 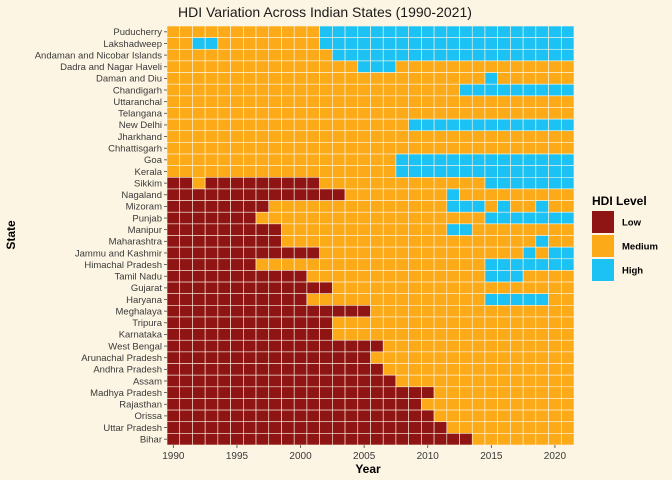 What do you see at coordinates (147, 381) in the screenshot?
I see `y-tick-label: Assam` at bounding box center [147, 381].